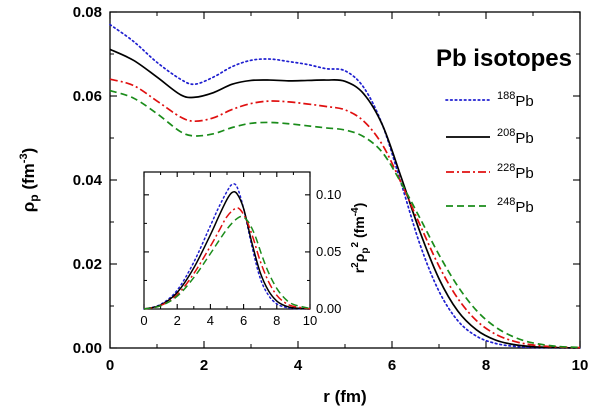 The width and height of the screenshot is (597, 413). I want to click on inset-y-axis-label: r2ρp2 (fm-4), so click(360, 238).